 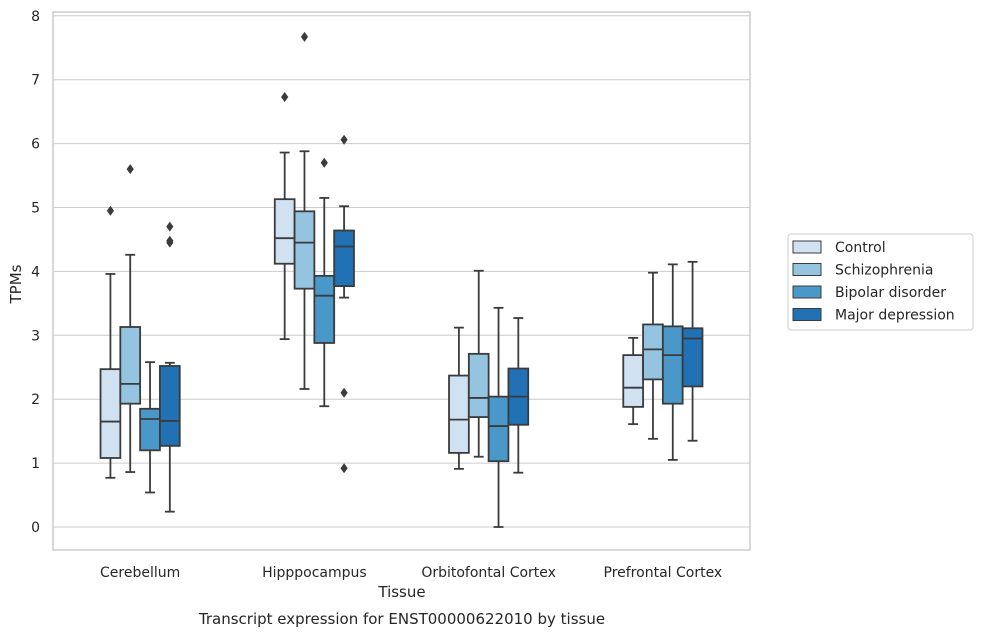 I want to click on x-tick-label: Hipppocampus, so click(x=314, y=573).